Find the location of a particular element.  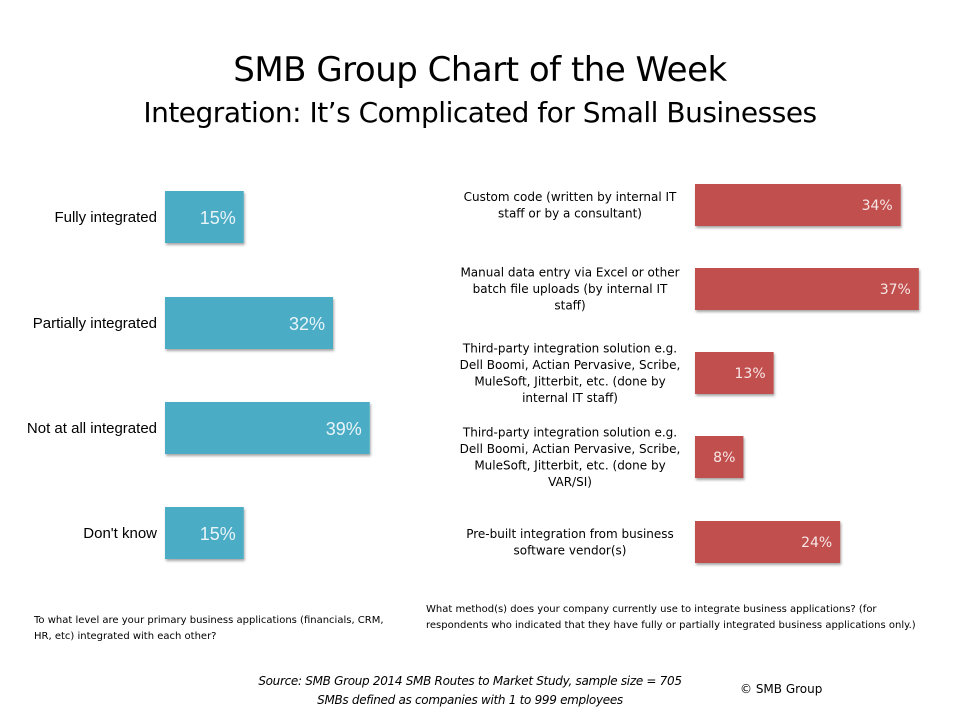

data-label: 32% is located at coordinates (307, 324).